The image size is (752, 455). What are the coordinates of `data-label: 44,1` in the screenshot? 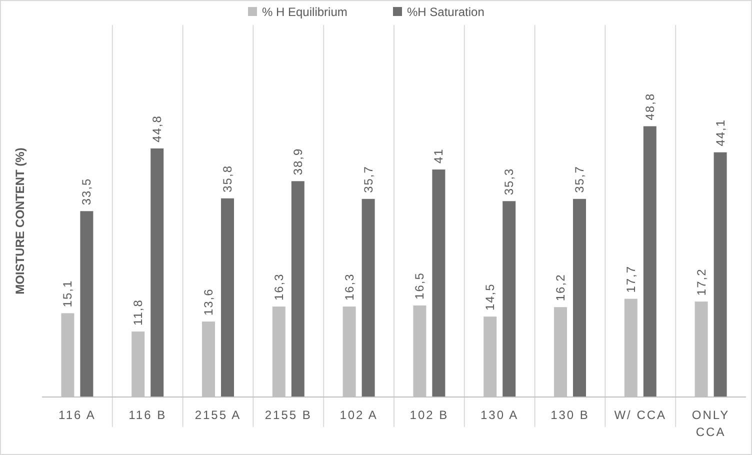 It's located at (720, 132).